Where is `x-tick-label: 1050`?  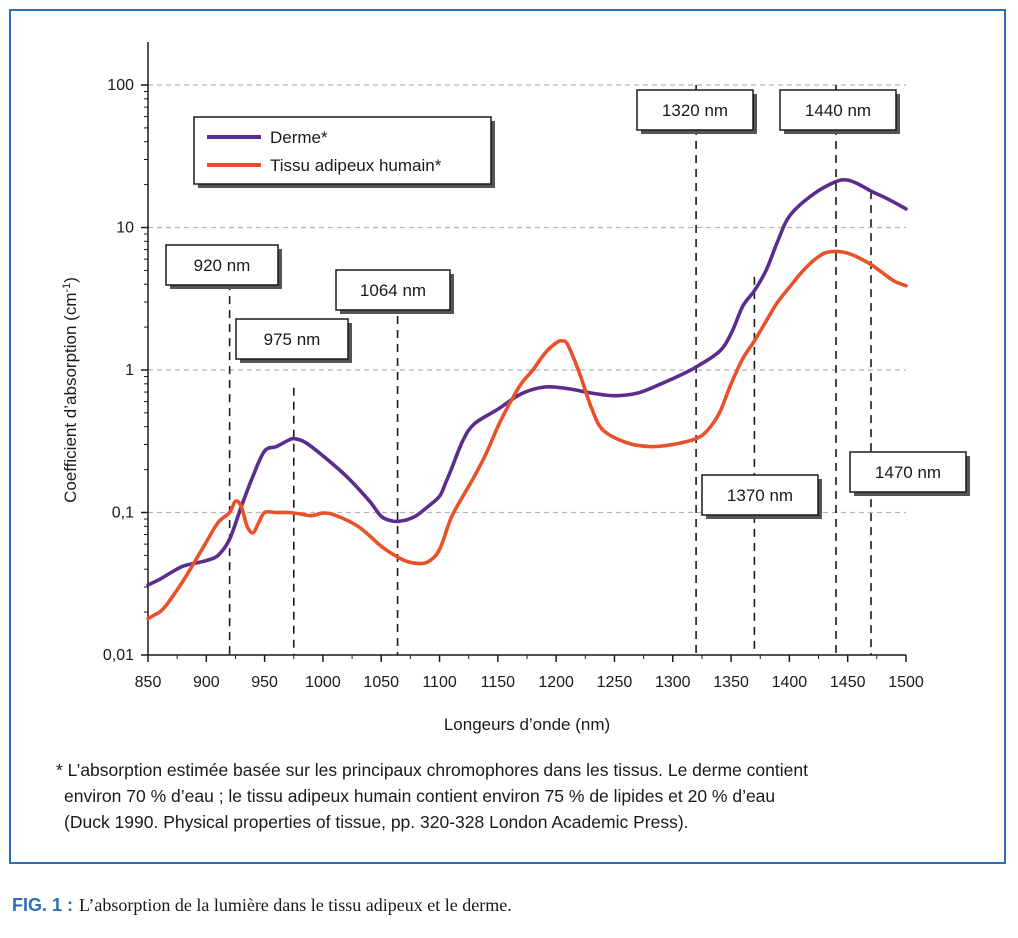
x-tick-label: 1050 is located at coordinates (381, 682).